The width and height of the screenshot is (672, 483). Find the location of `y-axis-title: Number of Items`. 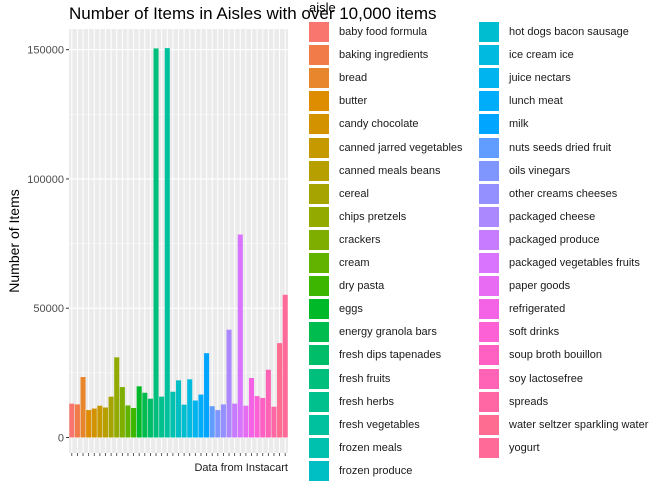

y-axis-title: Number of Items is located at coordinates (14, 240).